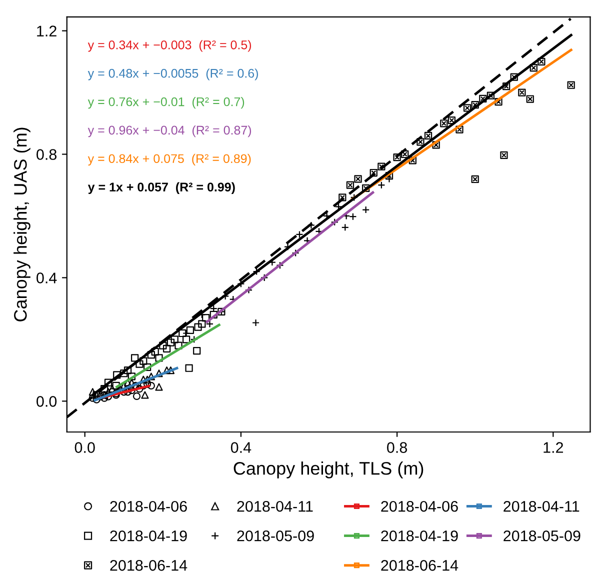 This screenshot has width=592, height=583. Describe the element at coordinates (46, 31) in the screenshot. I see `y-tick-label: 1.2` at that location.